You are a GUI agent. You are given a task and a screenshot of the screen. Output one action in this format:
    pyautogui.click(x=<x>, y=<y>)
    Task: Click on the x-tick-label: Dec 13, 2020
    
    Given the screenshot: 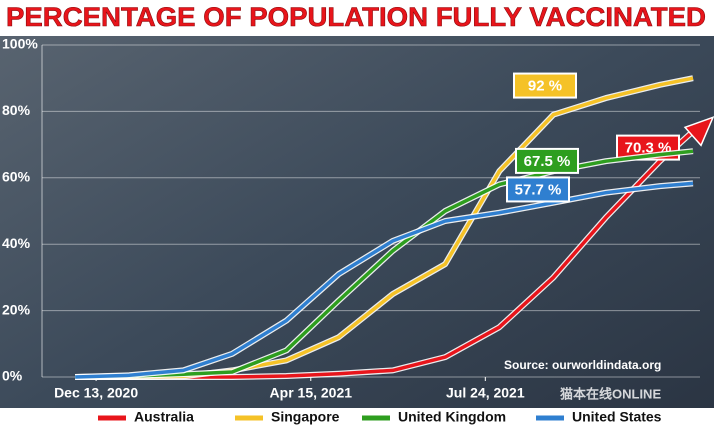 What is the action you would take?
    pyautogui.click(x=96, y=393)
    